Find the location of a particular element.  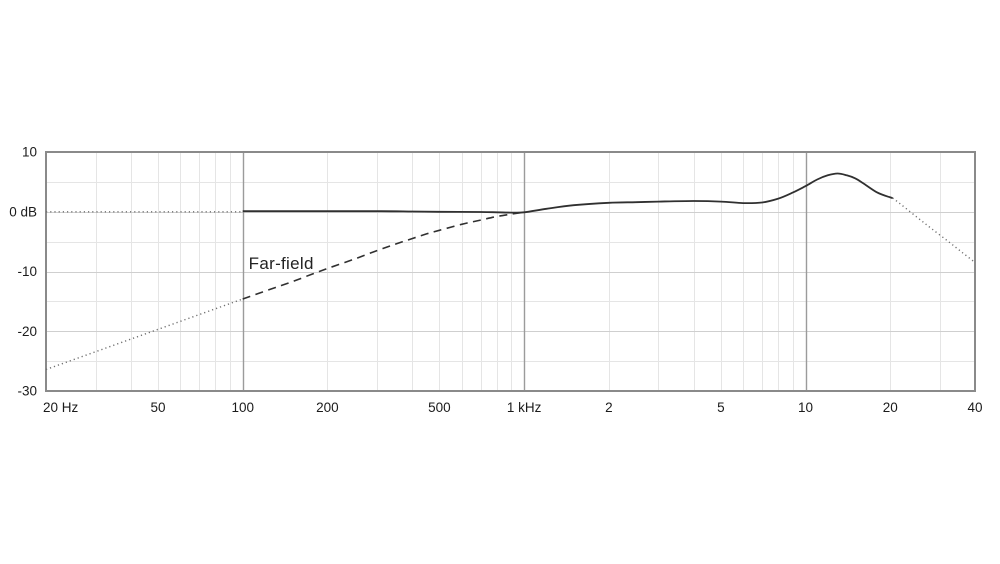

y-axis-tick-label: -20 is located at coordinates (27, 331).